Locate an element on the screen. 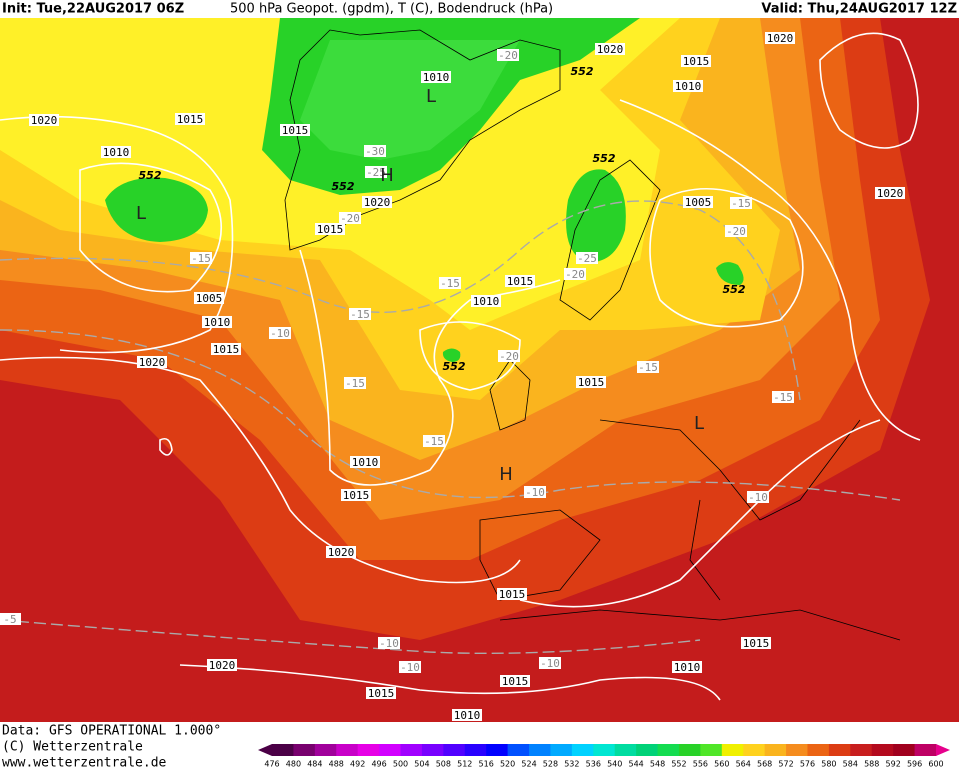 Image resolution: width=959 pixels, height=770 pixels. colorbar-label: 596 is located at coordinates (914, 764).